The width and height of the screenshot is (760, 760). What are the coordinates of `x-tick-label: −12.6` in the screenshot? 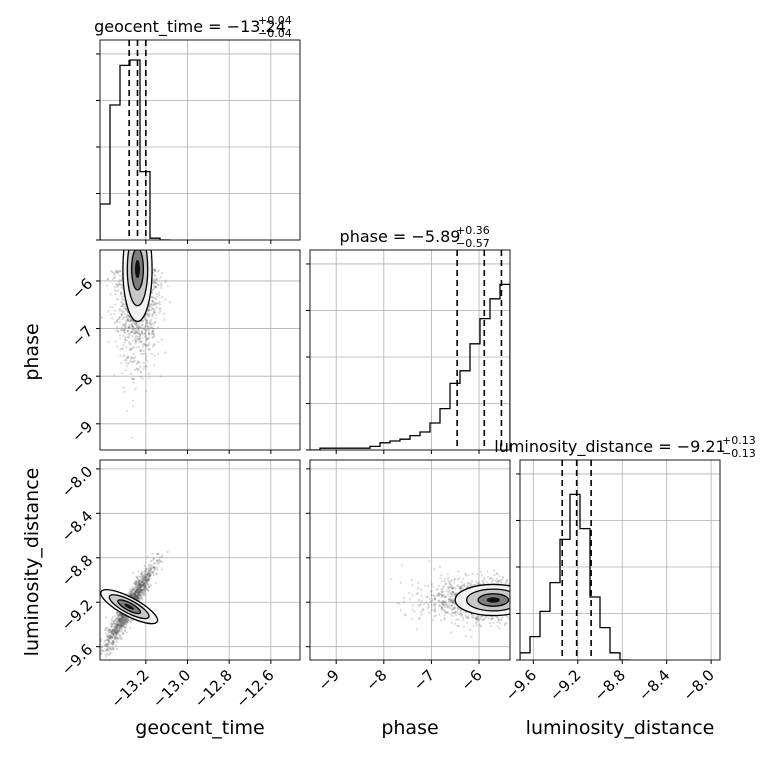 It's located at (254, 688).